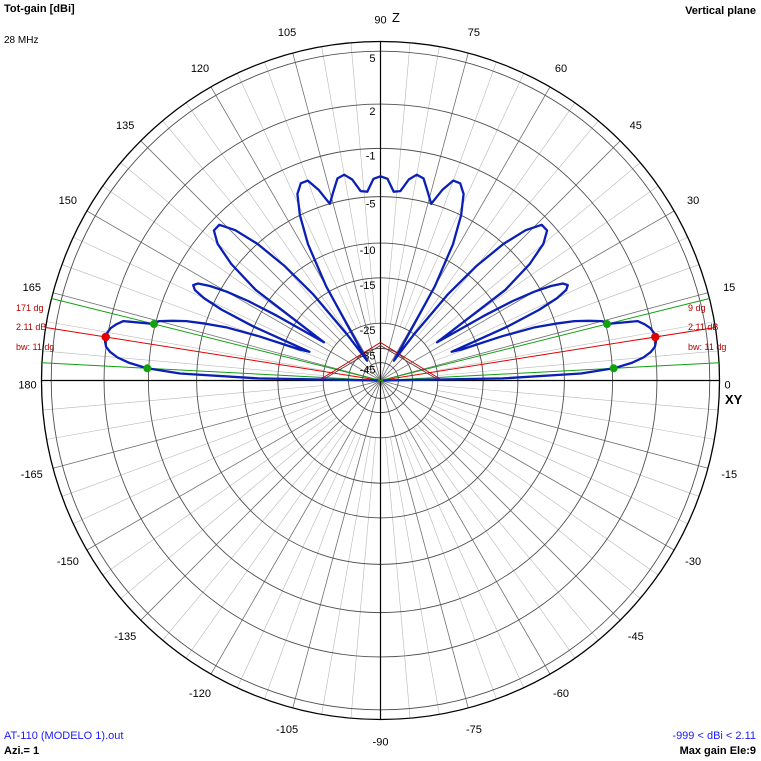 The width and height of the screenshot is (761, 761). I want to click on beamwidth-line, so click(216, 339).